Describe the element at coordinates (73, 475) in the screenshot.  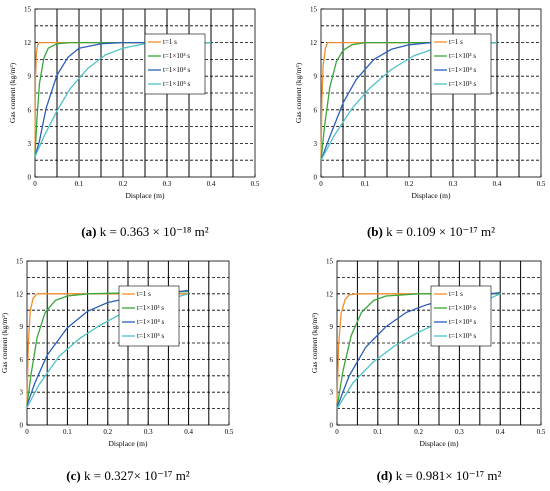
I see `caption-tag: (c)` at that location.